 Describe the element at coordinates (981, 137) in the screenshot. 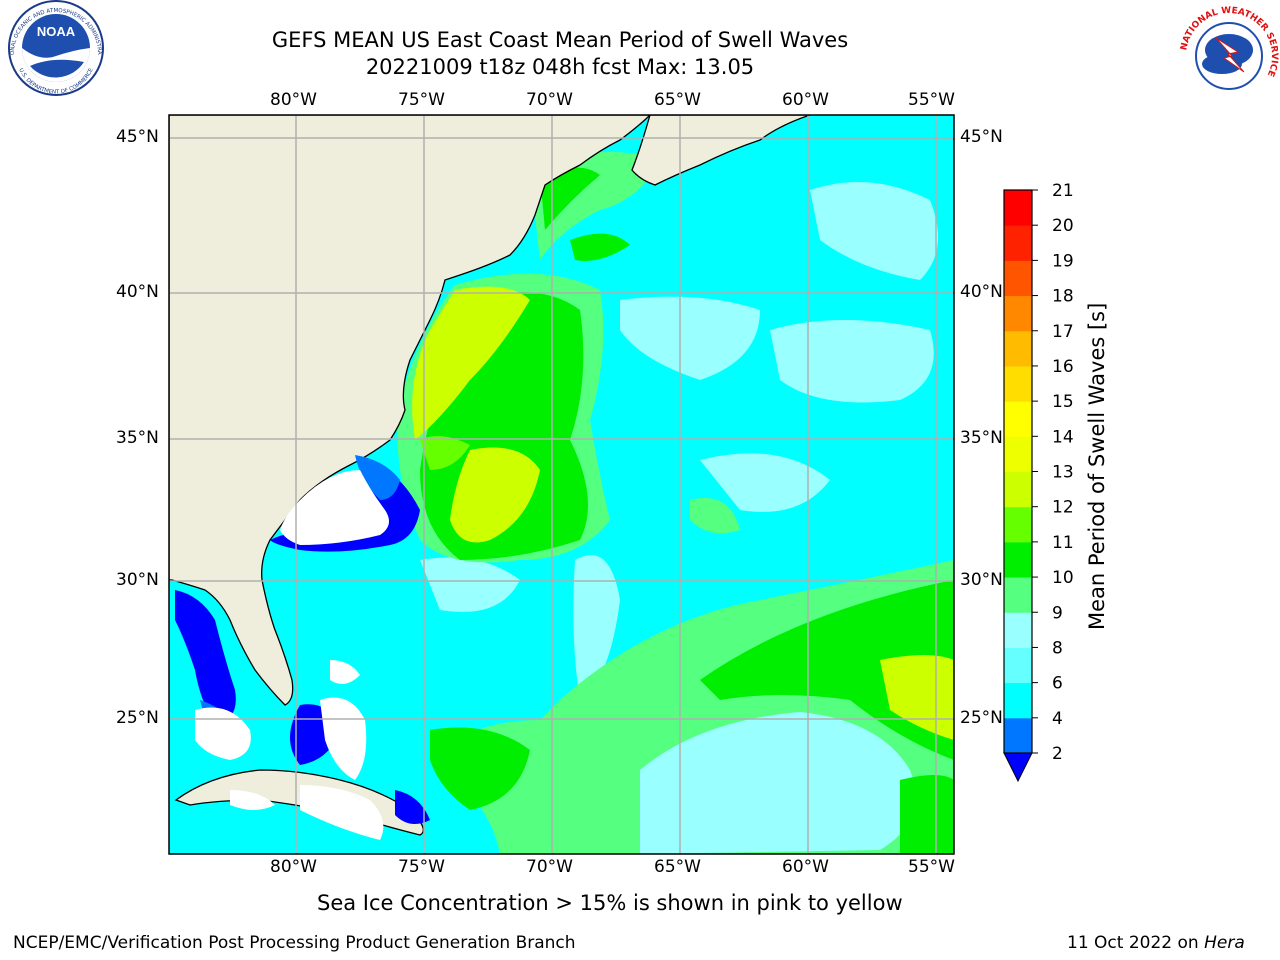

I see `lat-label-right: 45°N` at that location.